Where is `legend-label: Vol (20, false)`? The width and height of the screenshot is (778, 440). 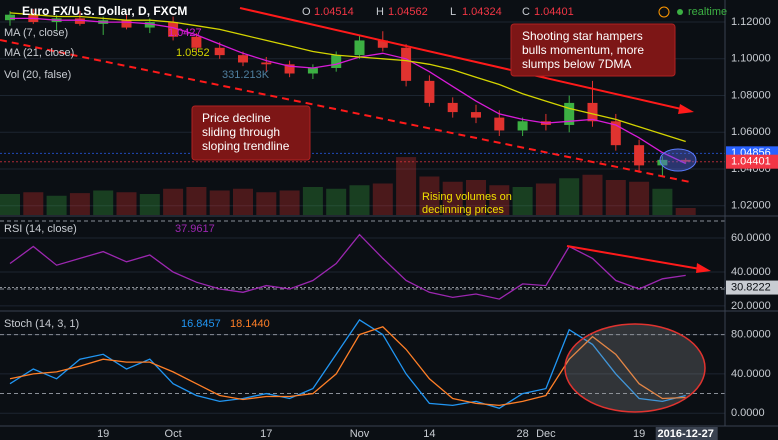
legend-label: Vol (20, false) is located at coordinates (37, 75).